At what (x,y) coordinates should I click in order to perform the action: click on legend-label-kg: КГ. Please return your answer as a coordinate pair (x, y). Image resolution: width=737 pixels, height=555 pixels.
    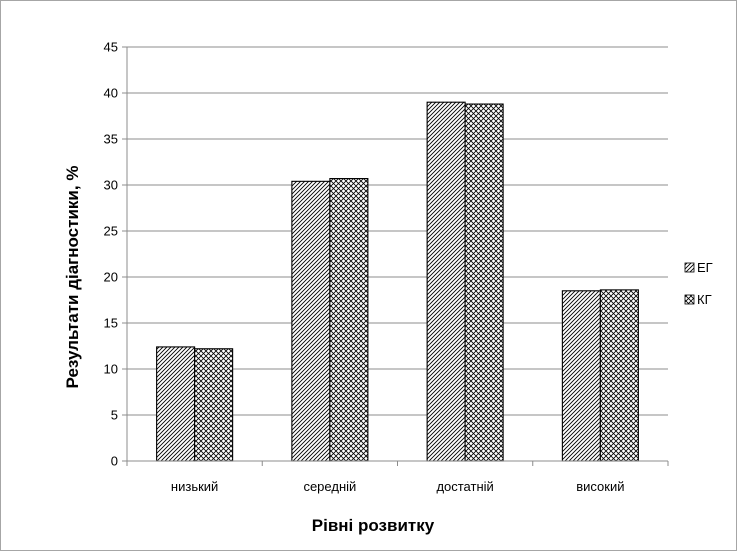
    Looking at the image, I should click on (704, 299).